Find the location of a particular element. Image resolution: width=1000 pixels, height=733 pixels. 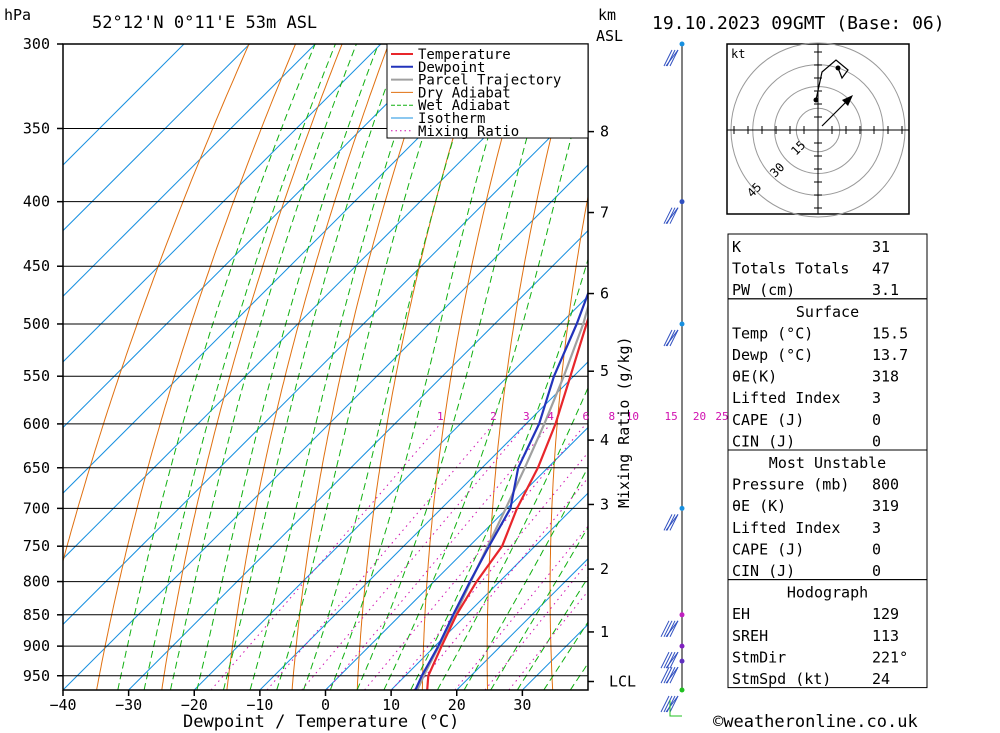

legend-label: Parcel Trajectory is located at coordinates (489, 81).